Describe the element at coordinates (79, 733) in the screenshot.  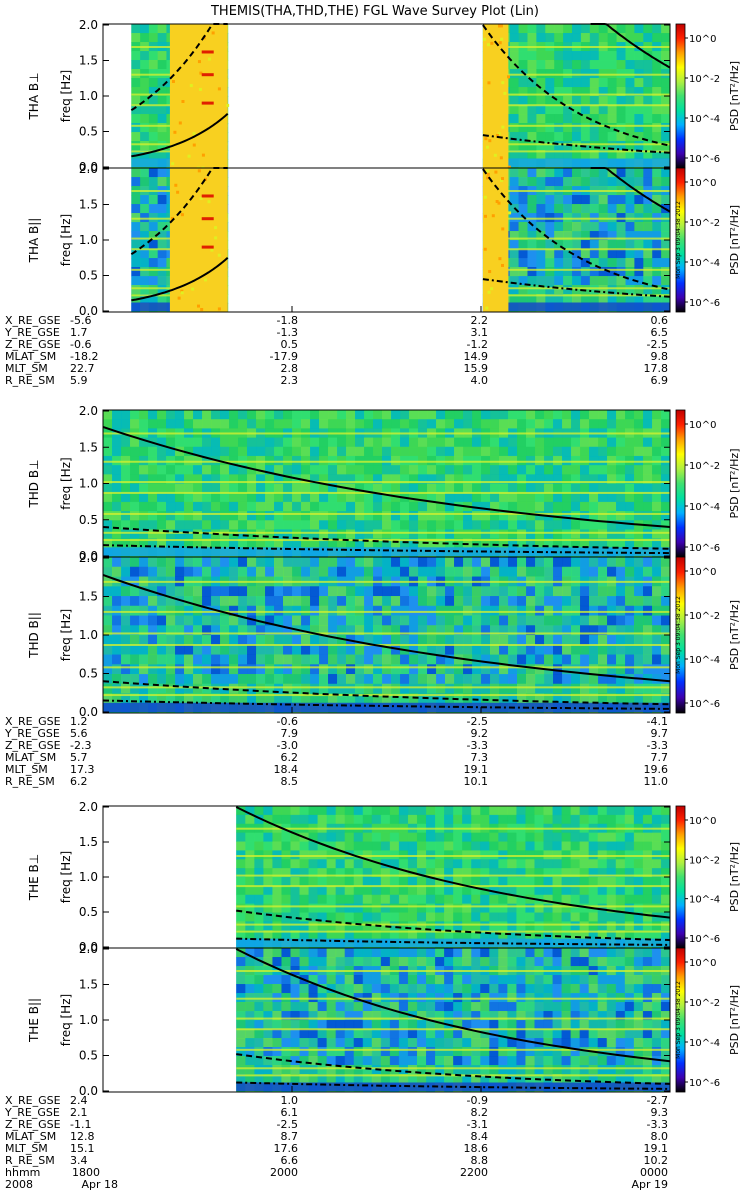
I see `ephemeris-value: 5.6` at that location.